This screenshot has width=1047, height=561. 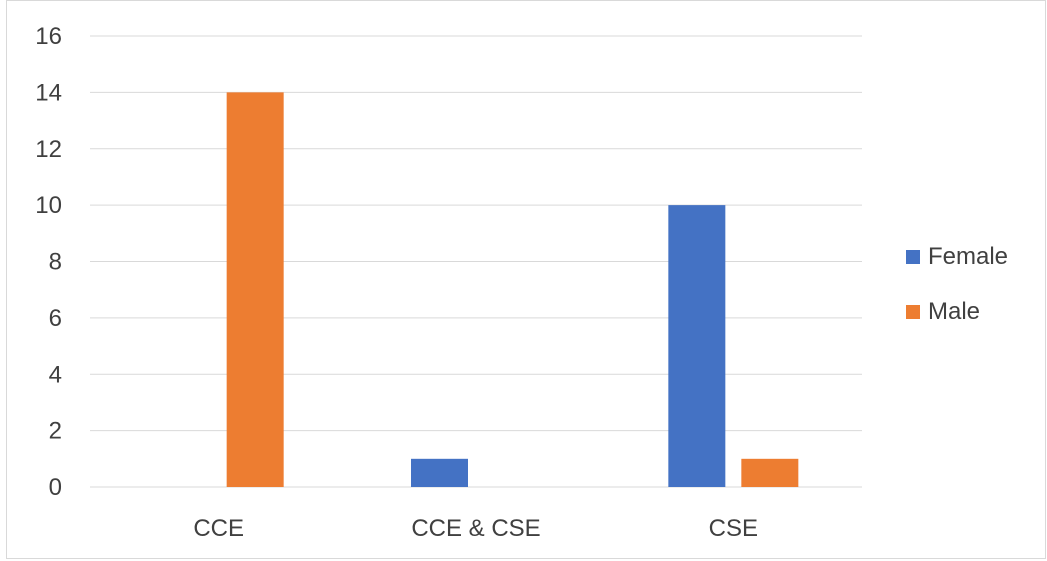 I want to click on y-tick-label: 6, so click(x=55, y=318).